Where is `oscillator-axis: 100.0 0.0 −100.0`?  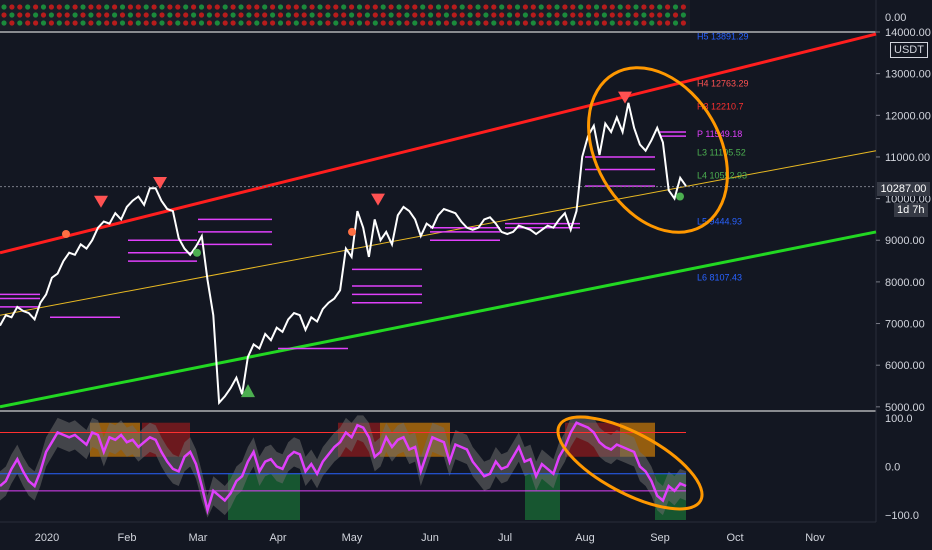
oscillator-axis: 100.0 0.0 −100.0 is located at coordinates (902, 467).